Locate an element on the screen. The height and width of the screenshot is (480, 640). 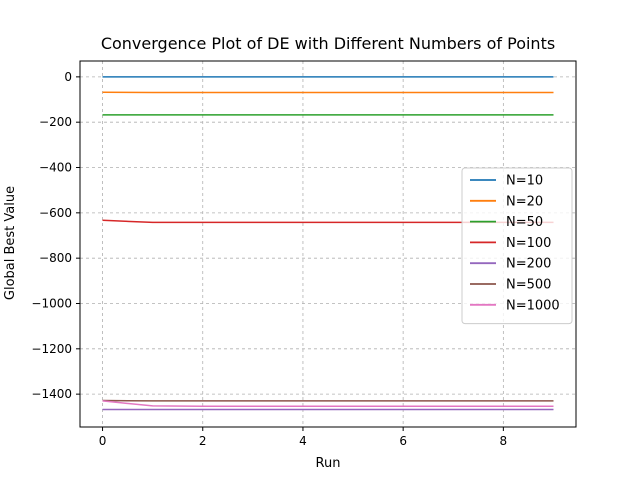
y-tick-label: 0 is located at coordinates (68, 77).